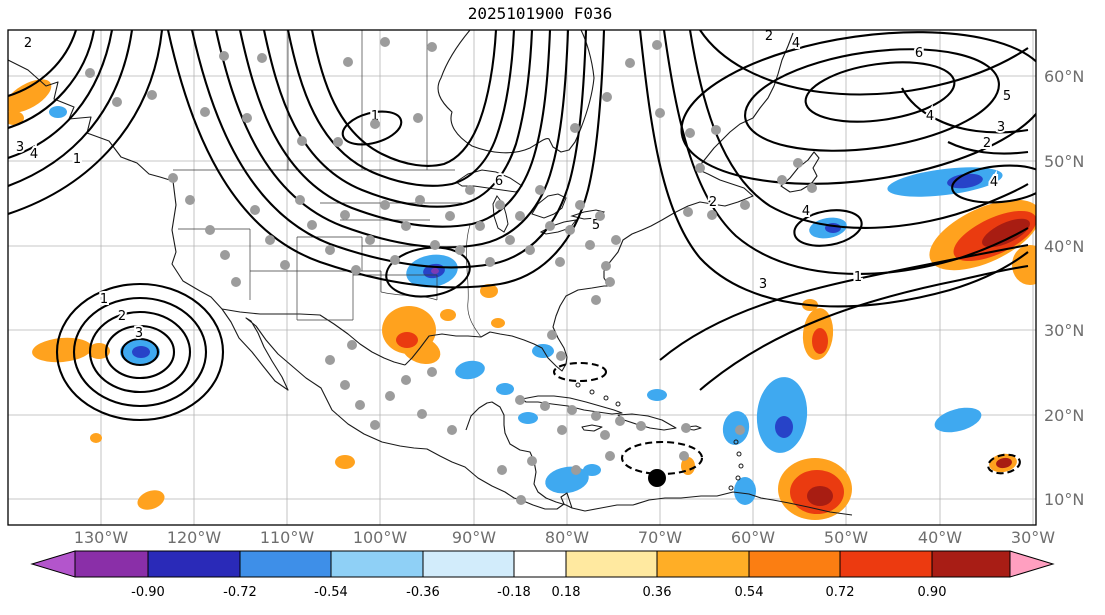  Describe the element at coordinates (657, 478) in the screenshot. I see `highlight-point` at that location.